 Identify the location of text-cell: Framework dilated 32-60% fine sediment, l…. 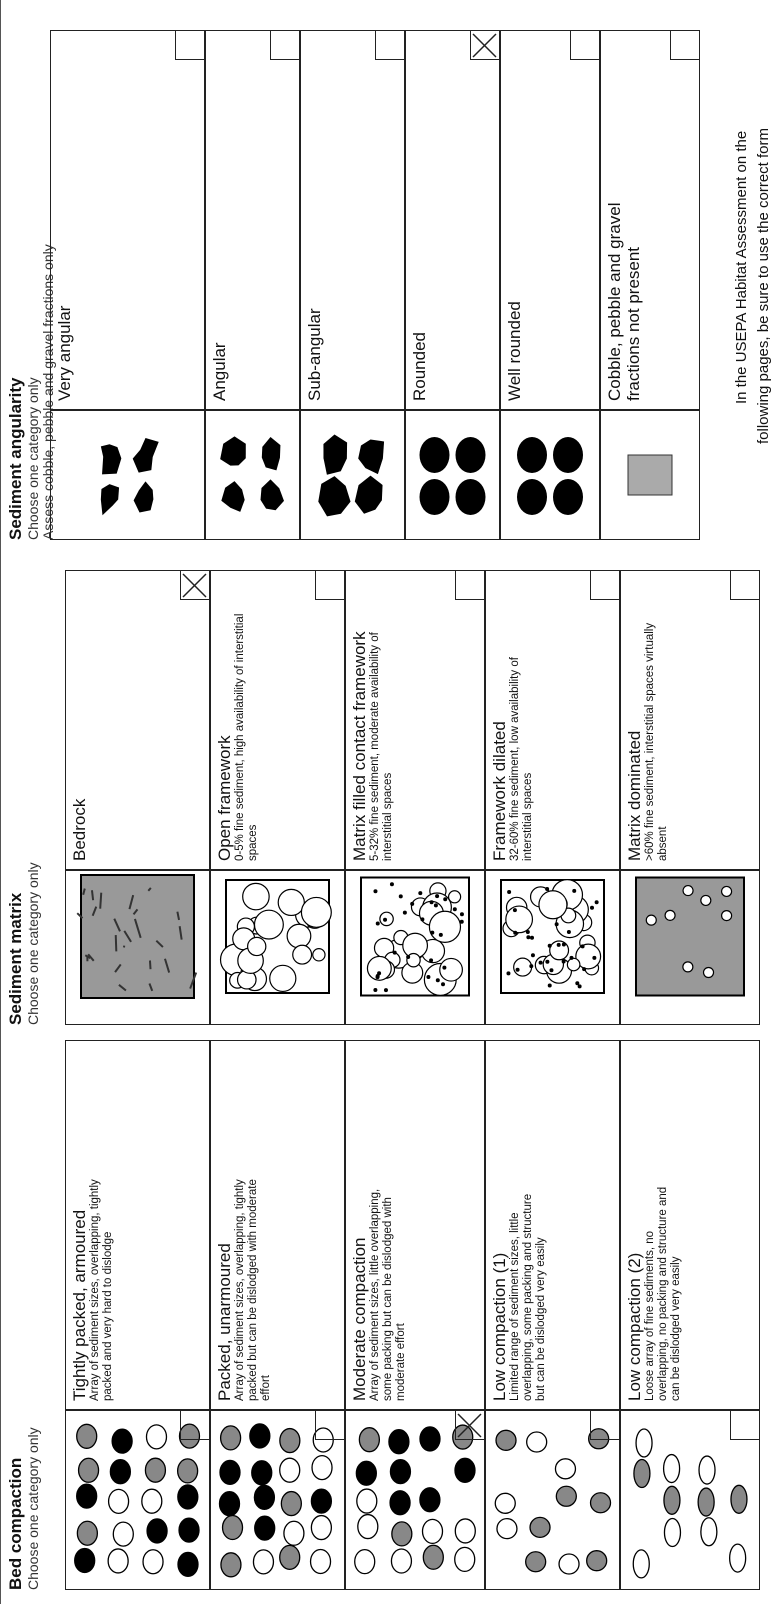
(552, 720).